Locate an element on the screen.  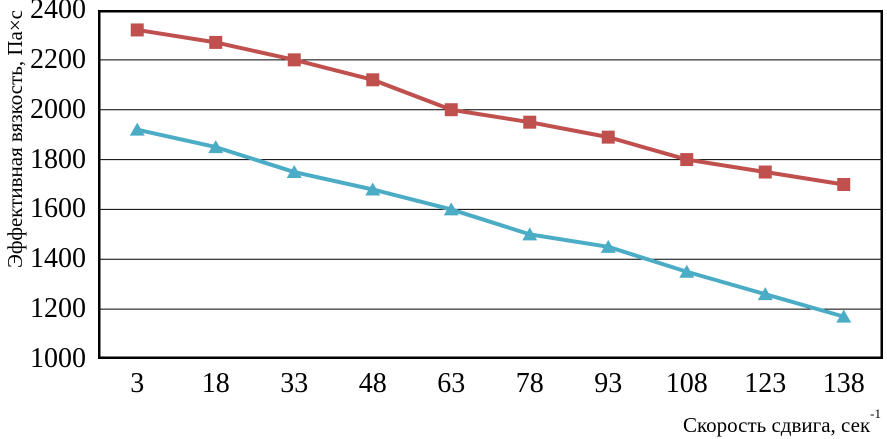
x-axis-title: Скорость сдвига, сек-1 is located at coordinates (781, 421).